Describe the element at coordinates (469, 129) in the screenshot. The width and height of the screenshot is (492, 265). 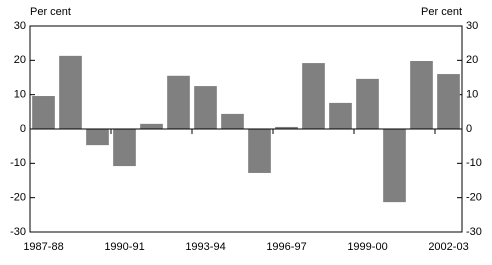
I see `y2-tick-label: 0` at that location.